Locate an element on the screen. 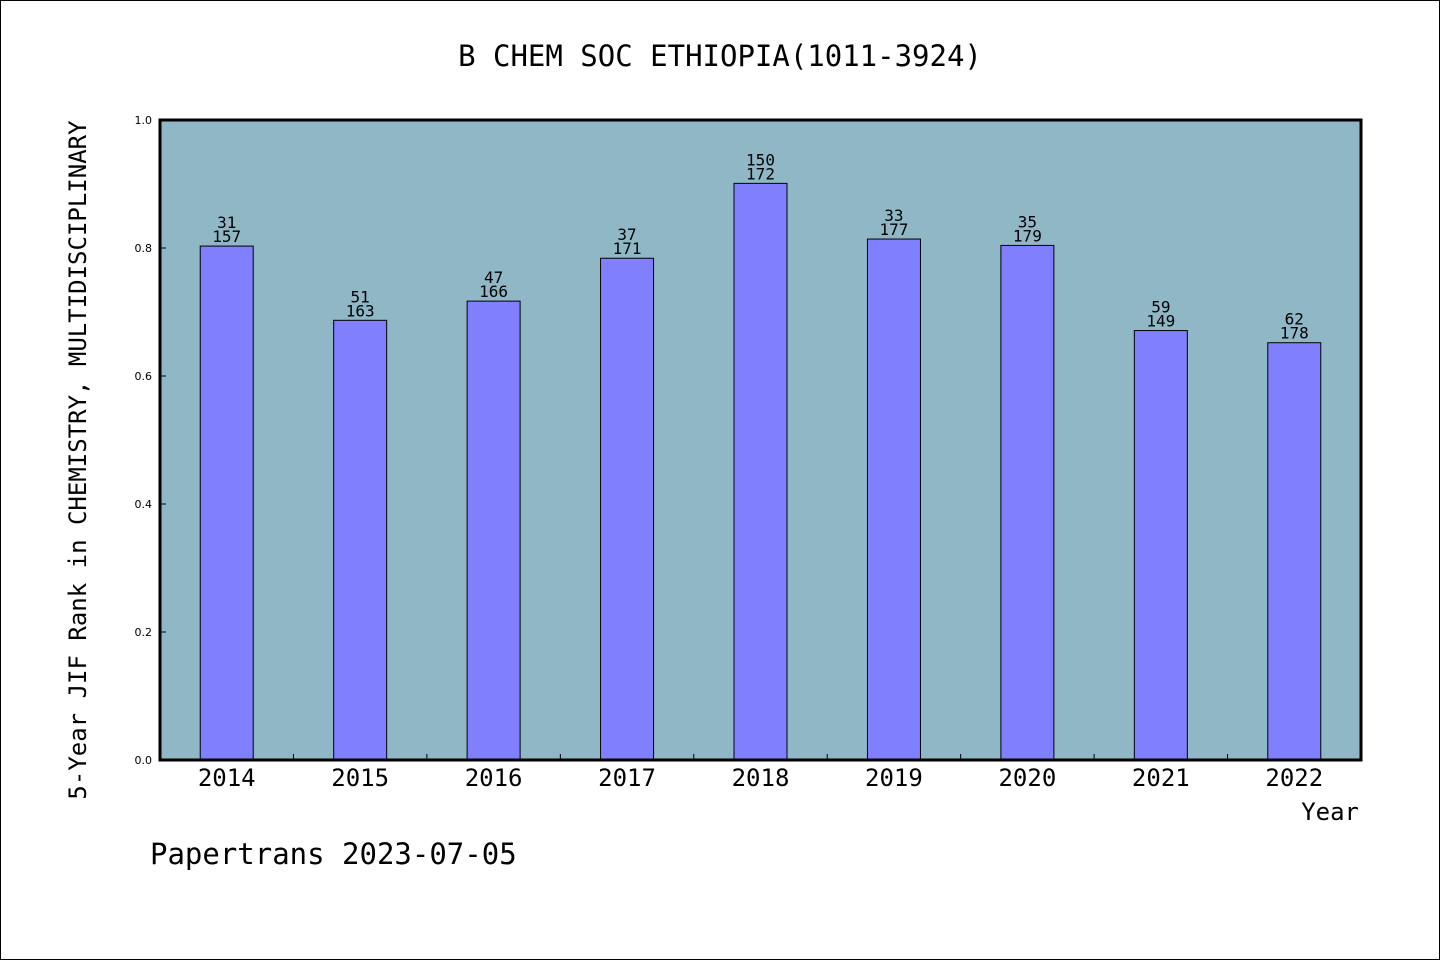 Image resolution: width=1440 pixels, height=960 pixels. x-axis: 2014 2015 2016 2017 2018 2019 2020 2021 2022 is located at coordinates (760, 773).